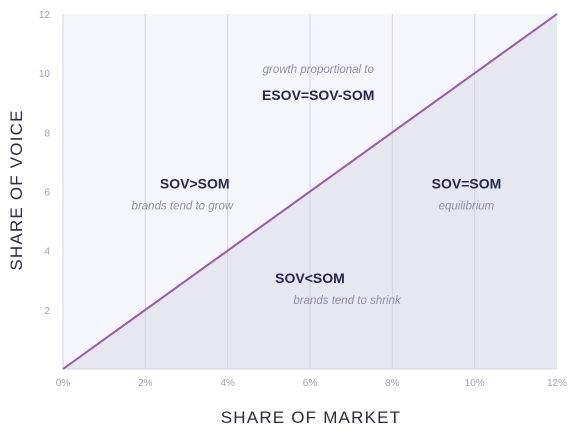 The width and height of the screenshot is (586, 438). Describe the element at coordinates (195, 184) in the screenshot. I see `annotation-label: SOV>SOM` at that location.